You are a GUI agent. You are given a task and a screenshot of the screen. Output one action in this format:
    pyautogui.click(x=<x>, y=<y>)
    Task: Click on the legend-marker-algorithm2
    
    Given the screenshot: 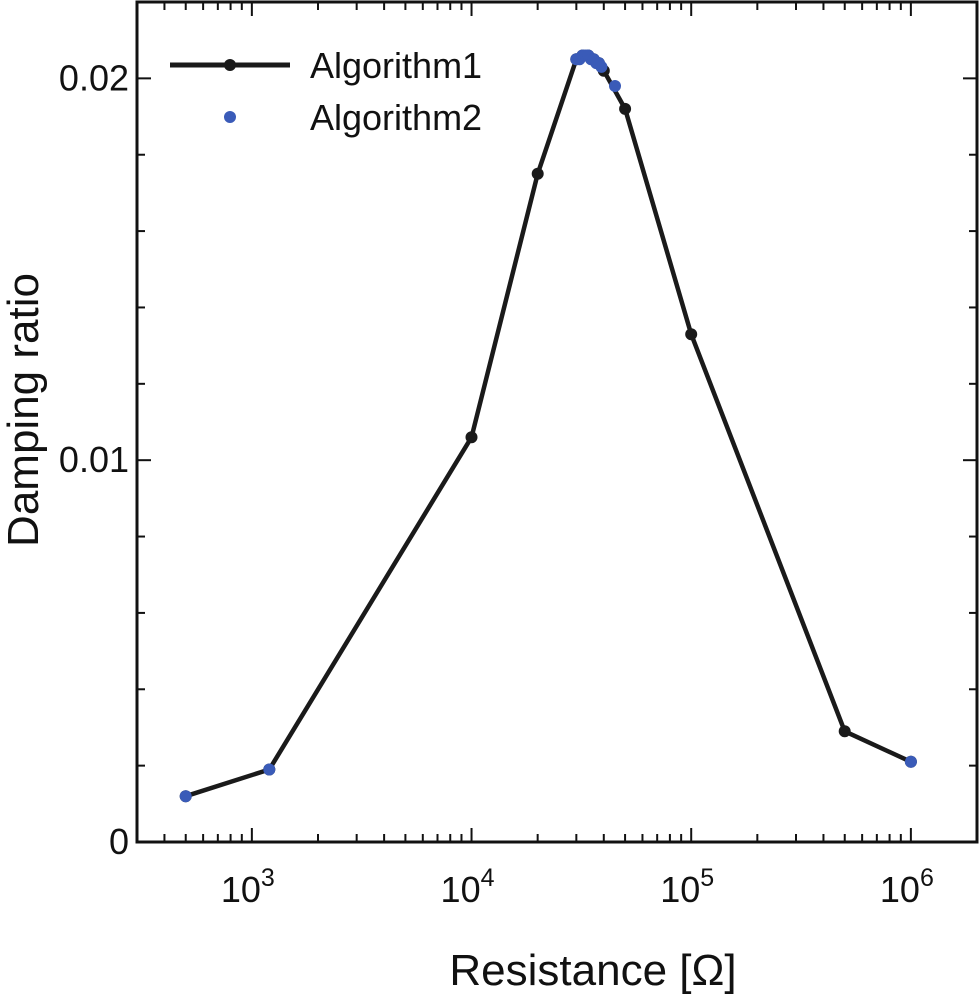 What is the action you would take?
    pyautogui.click(x=230, y=117)
    